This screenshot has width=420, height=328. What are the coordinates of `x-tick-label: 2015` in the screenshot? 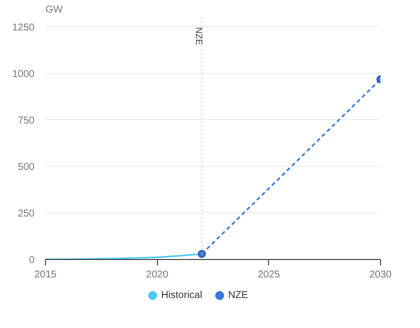 It's located at (46, 275).